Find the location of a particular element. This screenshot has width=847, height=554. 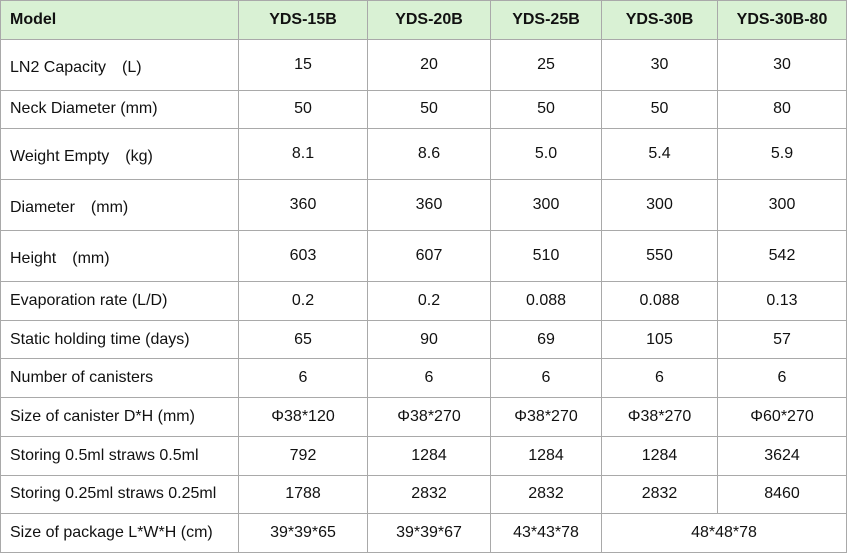

header-cell: YDS-25B is located at coordinates (546, 20).